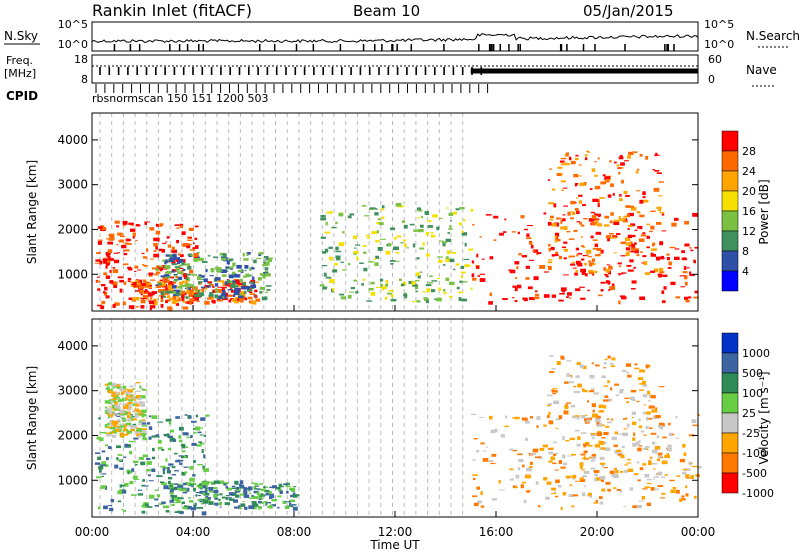 The image size is (800, 558). I want to click on x-tick-label: 16:00, so click(496, 532).